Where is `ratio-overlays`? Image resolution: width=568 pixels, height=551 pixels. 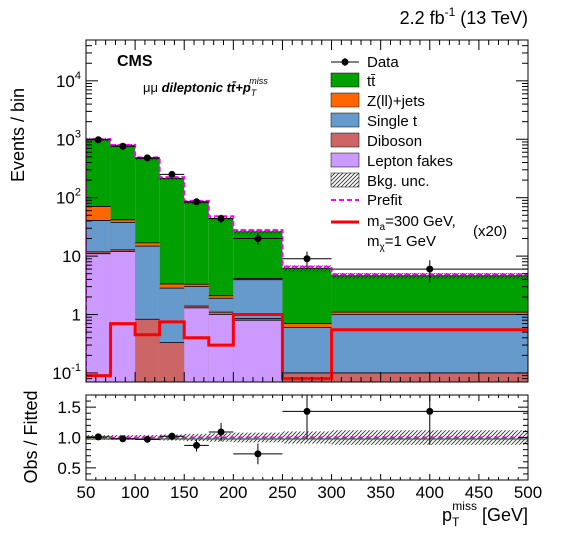
ratio-overlays is located at coordinates (307, 430).